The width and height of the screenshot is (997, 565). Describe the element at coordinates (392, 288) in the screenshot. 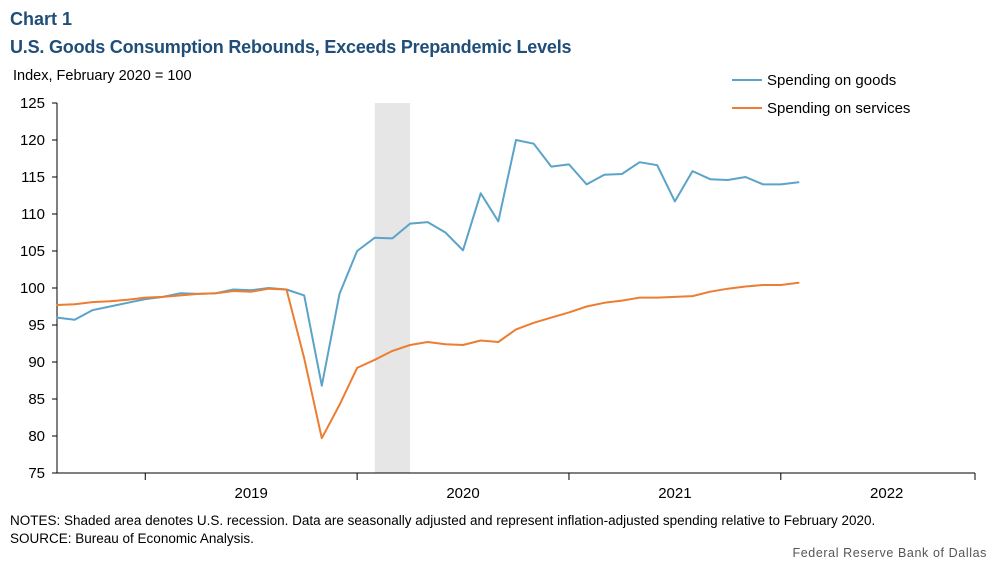

I see `recession-shading` at that location.